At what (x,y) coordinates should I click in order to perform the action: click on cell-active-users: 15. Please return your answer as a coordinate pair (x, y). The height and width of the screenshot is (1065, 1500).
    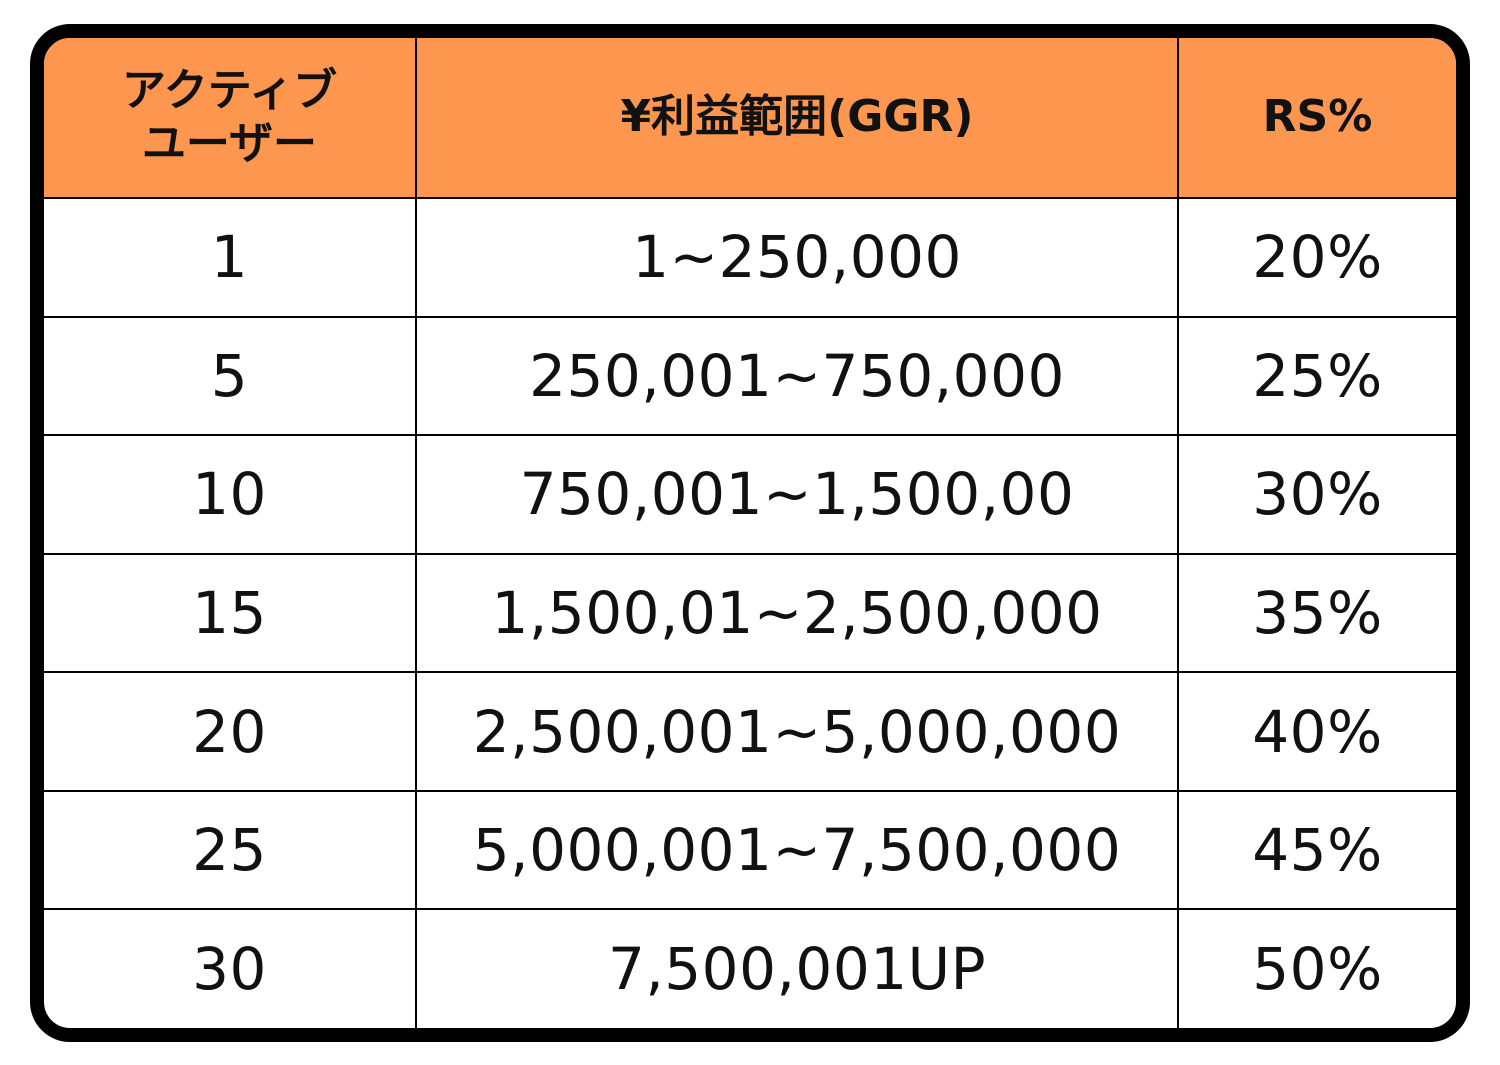
    Looking at the image, I should click on (230, 613).